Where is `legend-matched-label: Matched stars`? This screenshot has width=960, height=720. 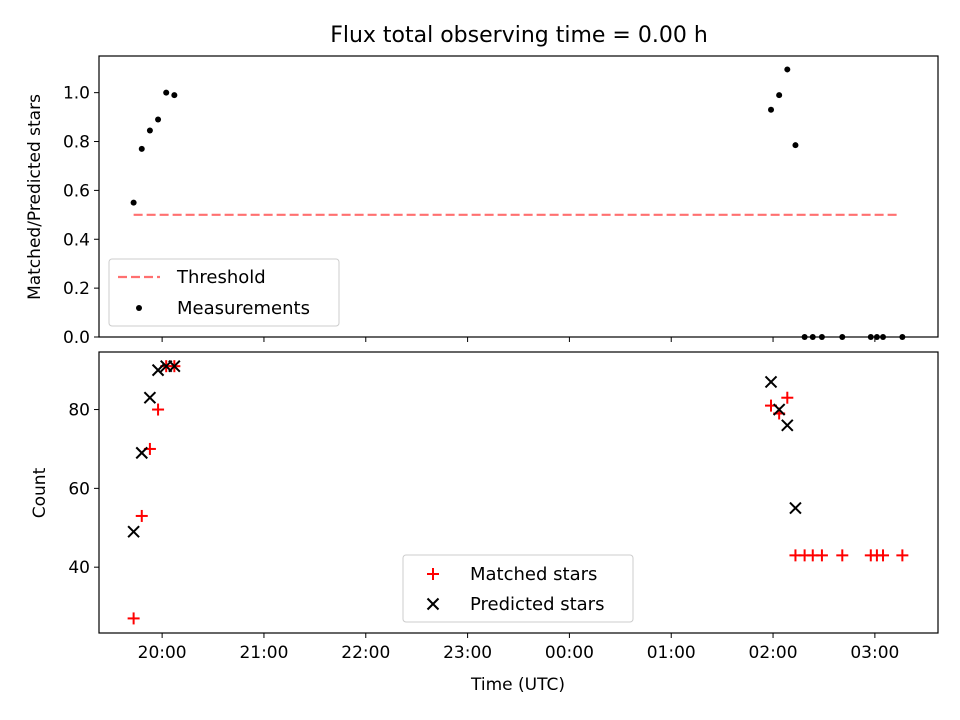 legend-matched-label: Matched stars is located at coordinates (533, 574).